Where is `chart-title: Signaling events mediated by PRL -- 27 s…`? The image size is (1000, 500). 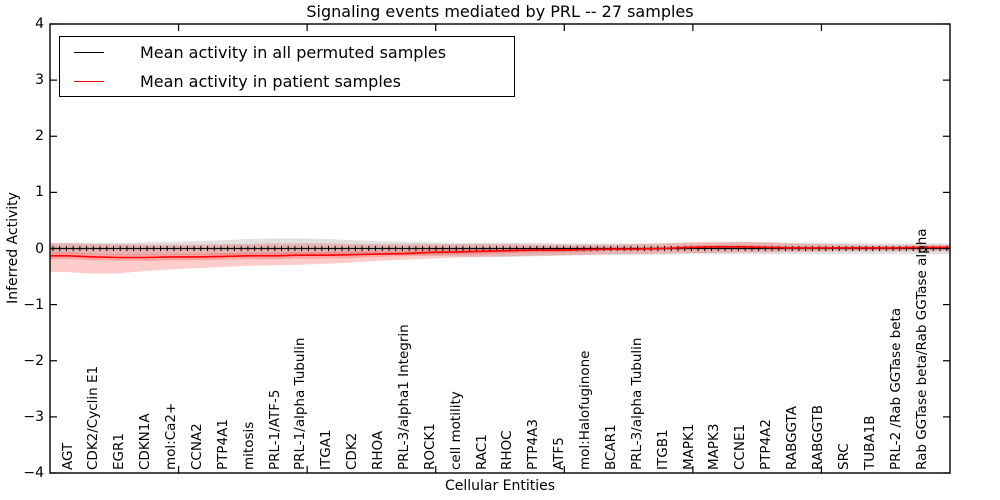 chart-title: Signaling events mediated by PRL -- 27 s… is located at coordinates (500, 11).